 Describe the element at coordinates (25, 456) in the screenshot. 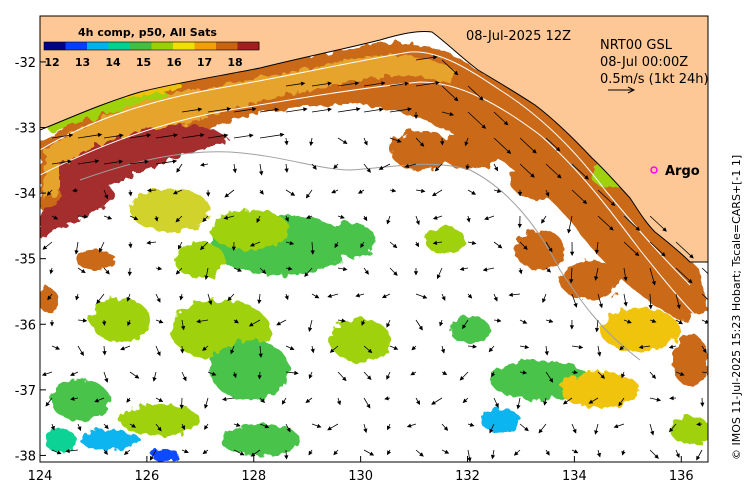

I see `y-tick-label: -38` at that location.